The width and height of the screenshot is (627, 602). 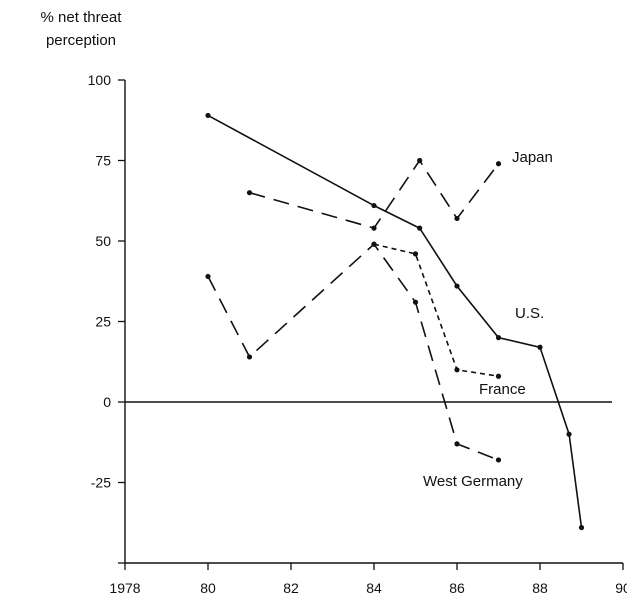 What do you see at coordinates (532, 157) in the screenshot?
I see `series-label-japan: Japan` at bounding box center [532, 157].